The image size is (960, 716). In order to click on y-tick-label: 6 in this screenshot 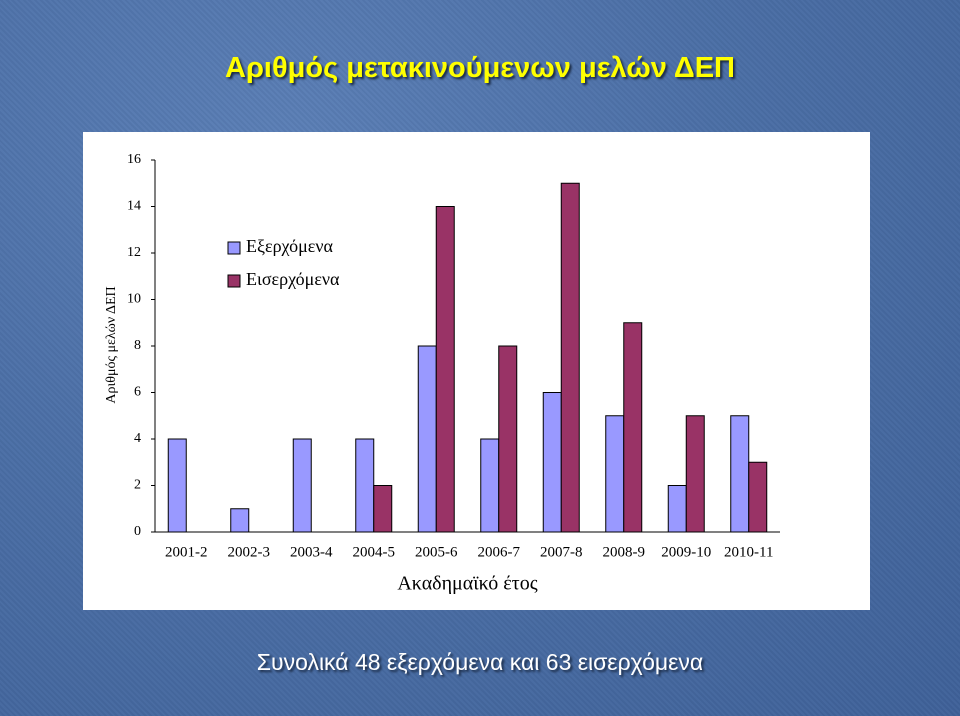, I will do `click(137, 392)`.